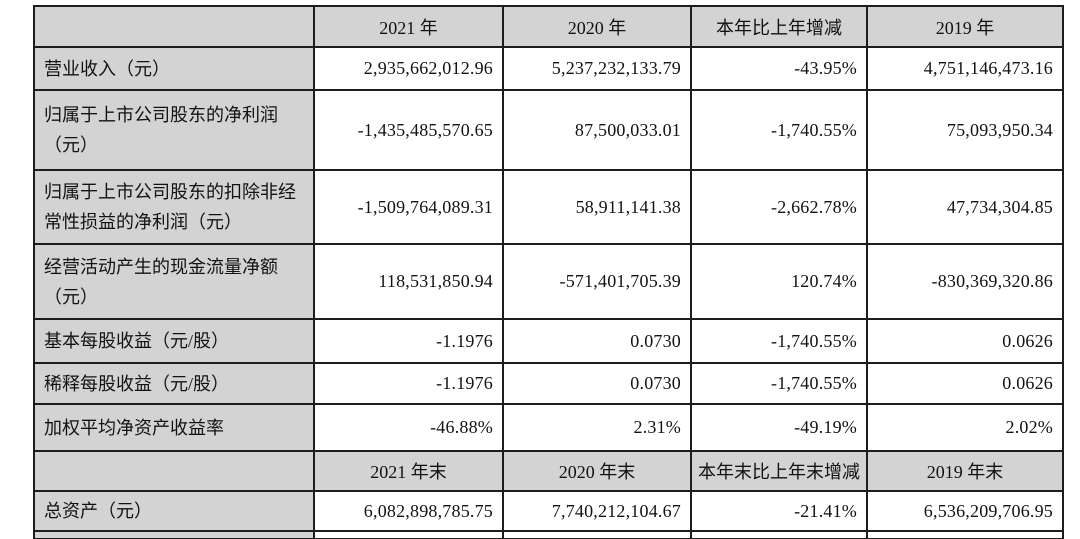 The width and height of the screenshot is (1080, 539). I want to click on header-row-annual: 2021 年 2020 年 本年比上年增减 2019 年, so click(548, 26).